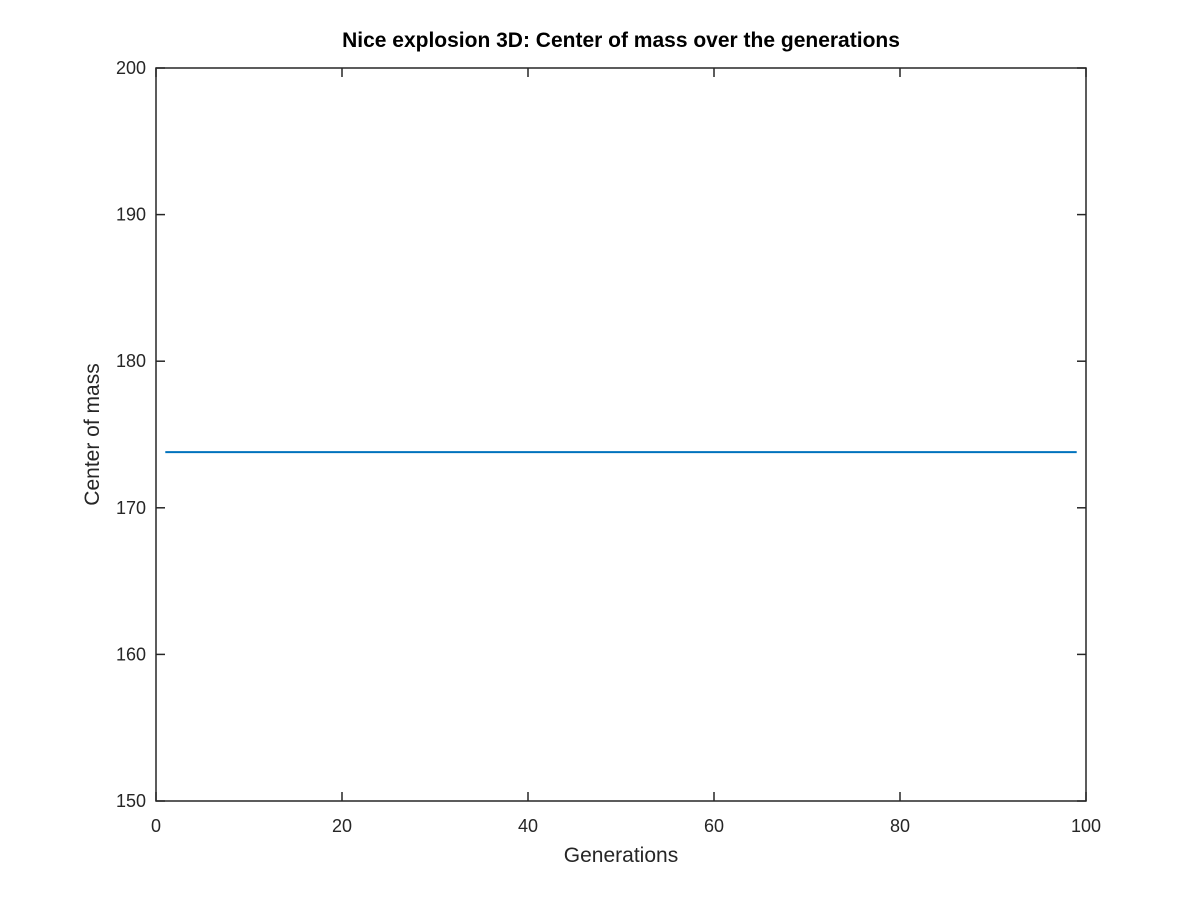  What do you see at coordinates (131, 361) in the screenshot?
I see `y-tick-label: 180` at bounding box center [131, 361].